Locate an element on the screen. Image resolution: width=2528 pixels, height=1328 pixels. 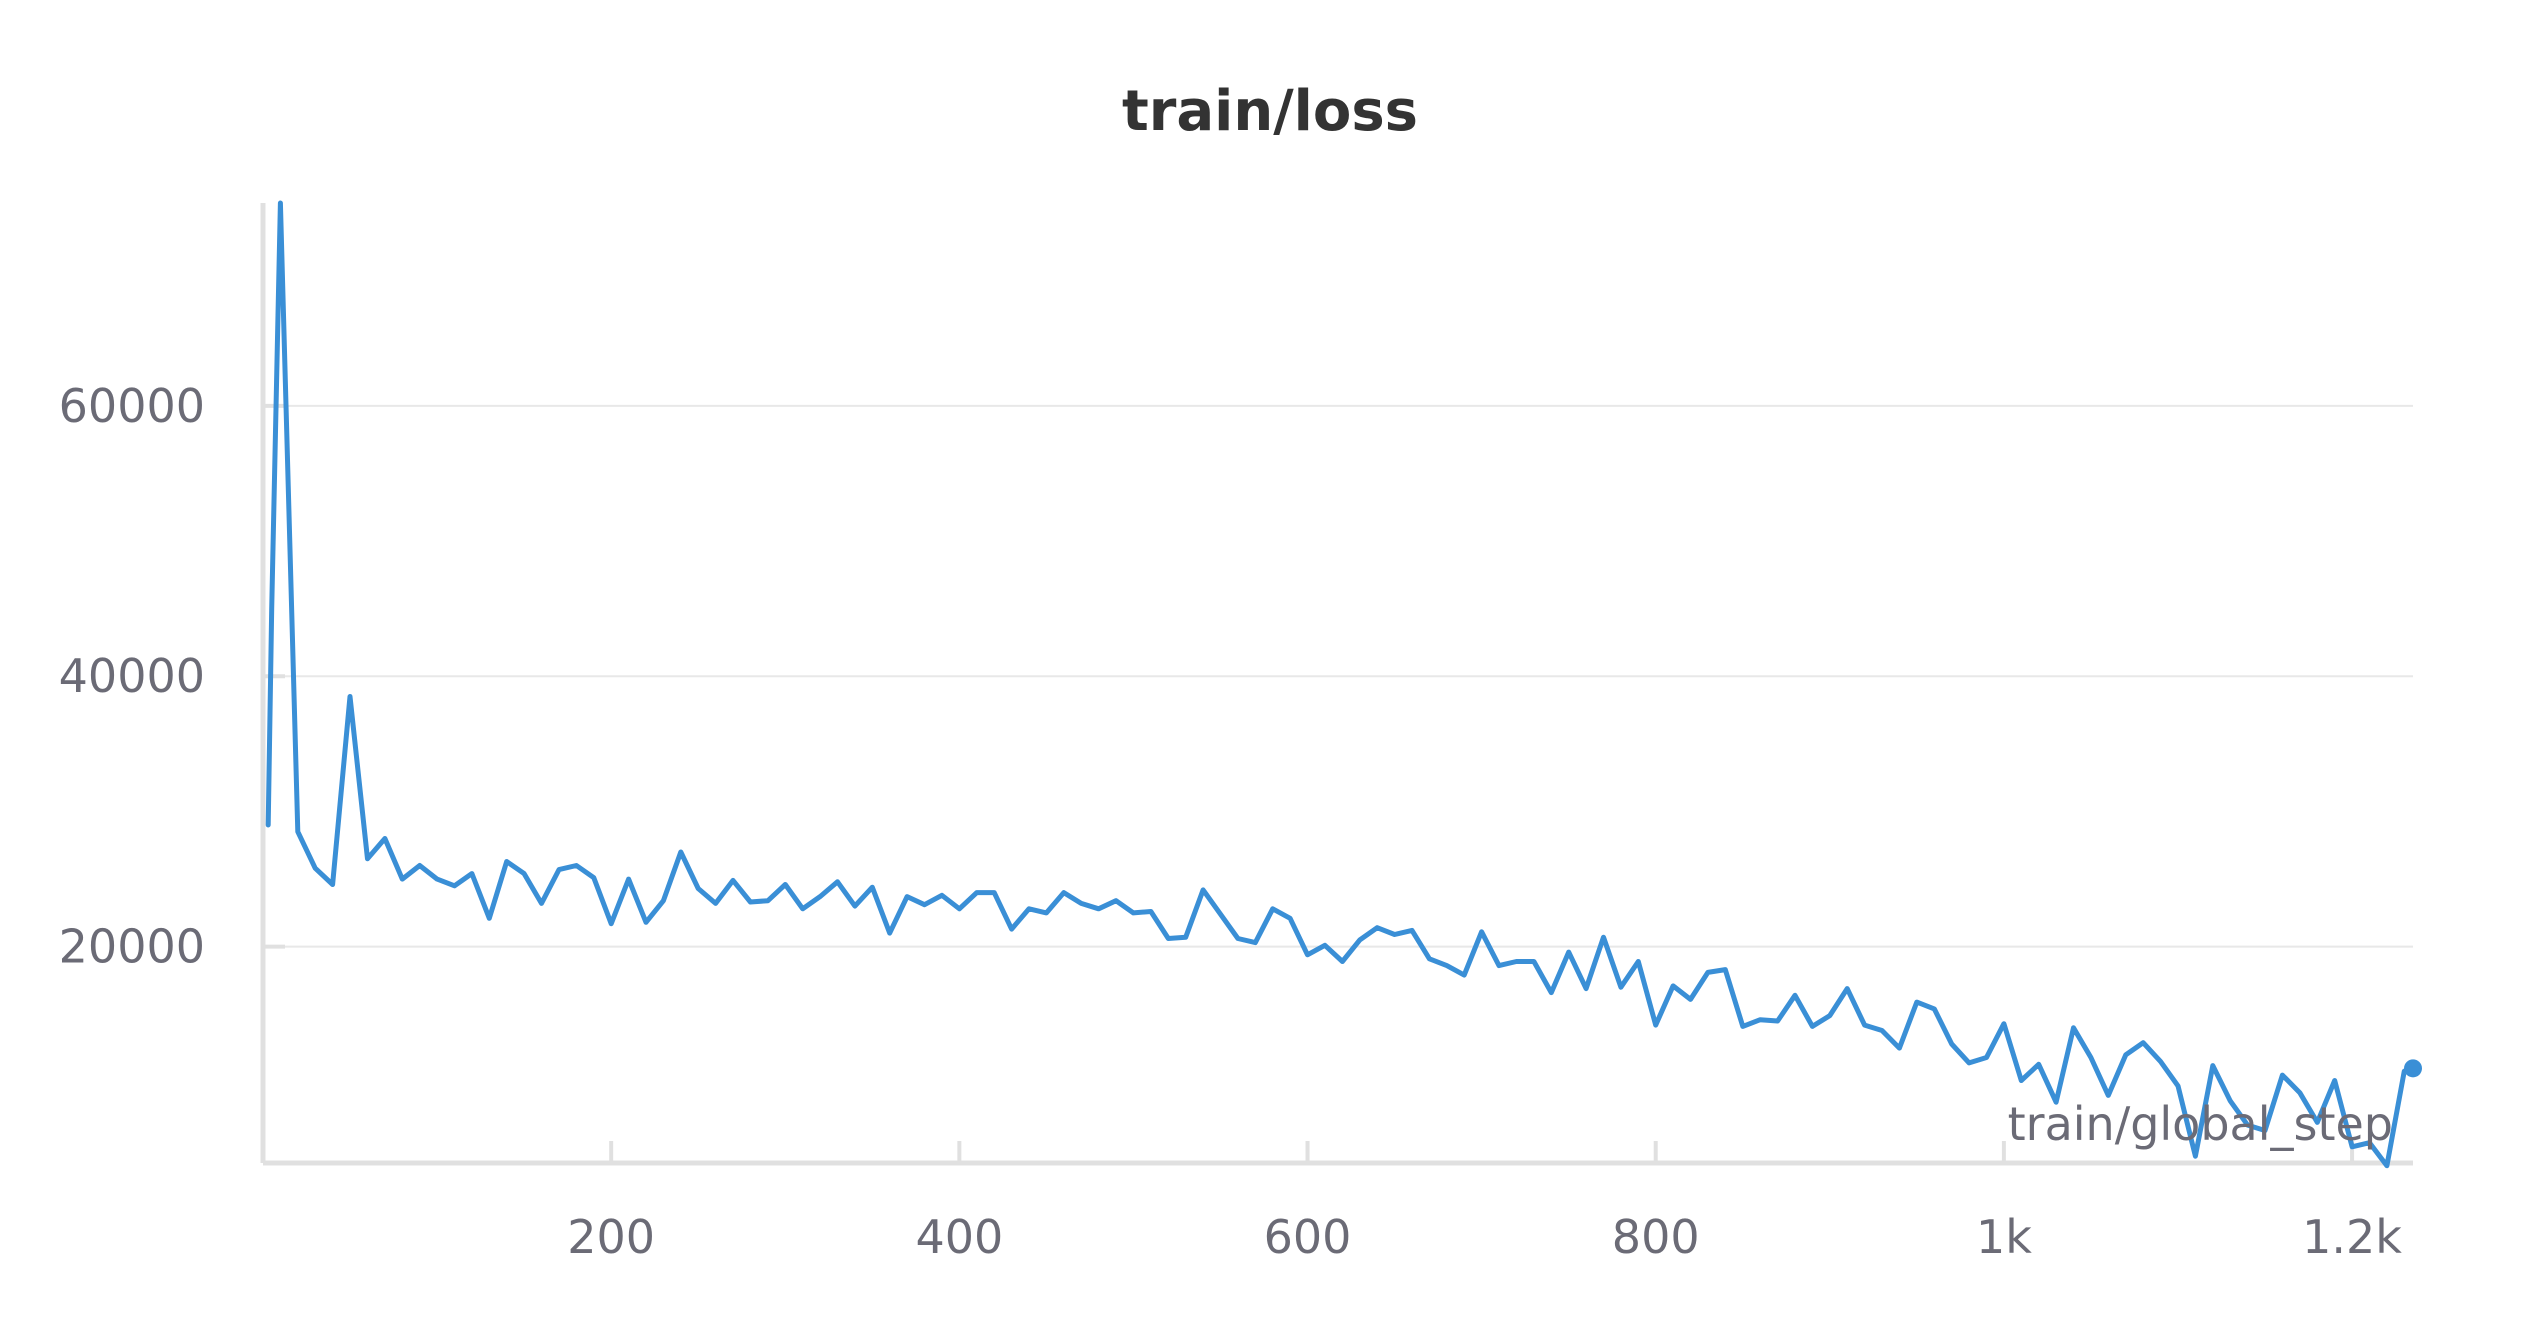
x-ticks: 200 400 600 800 1k 1.2k is located at coordinates (1484, 1202).